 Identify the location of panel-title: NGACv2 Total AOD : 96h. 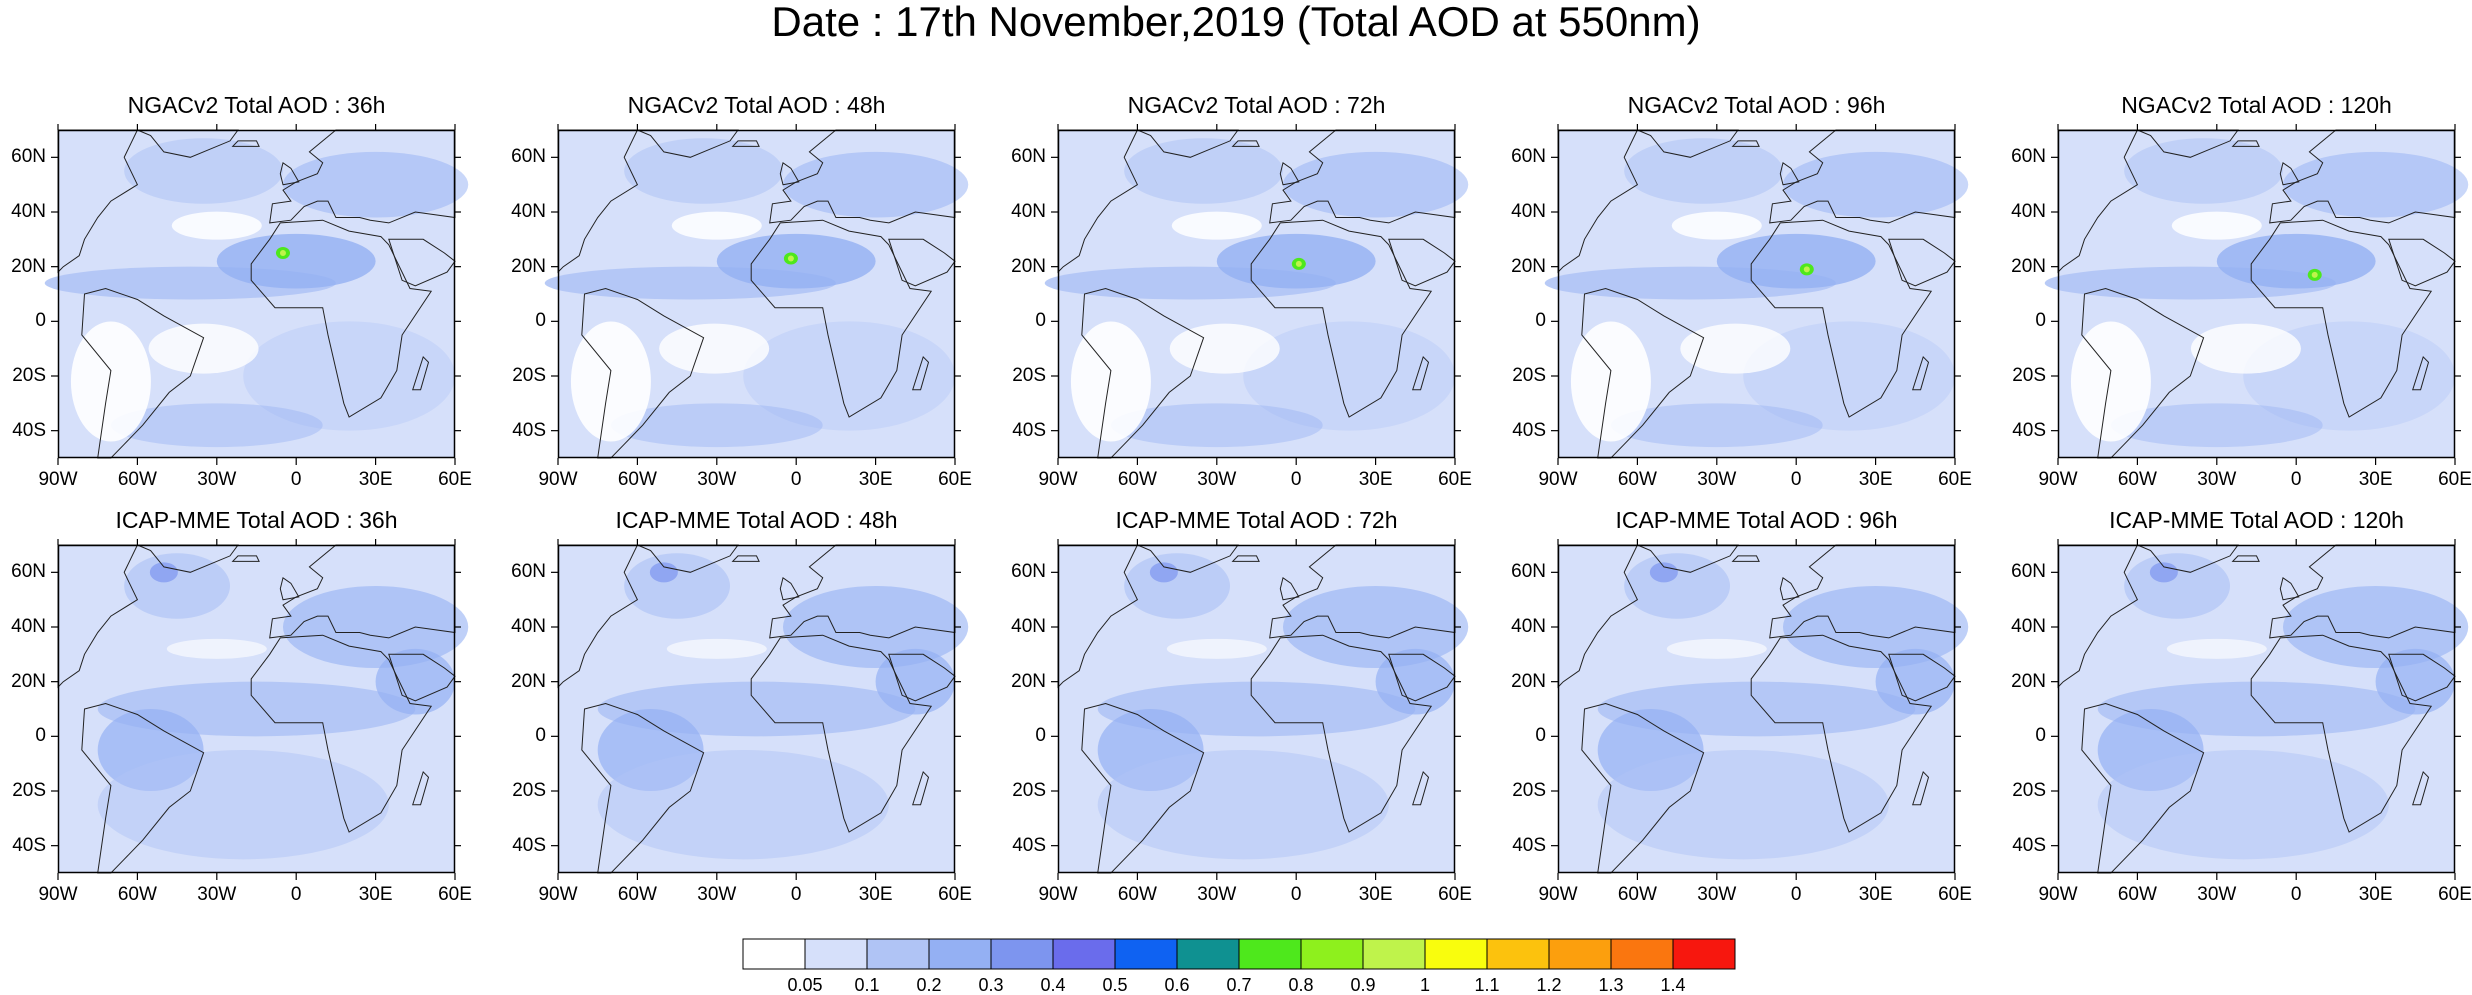
(1756, 105).